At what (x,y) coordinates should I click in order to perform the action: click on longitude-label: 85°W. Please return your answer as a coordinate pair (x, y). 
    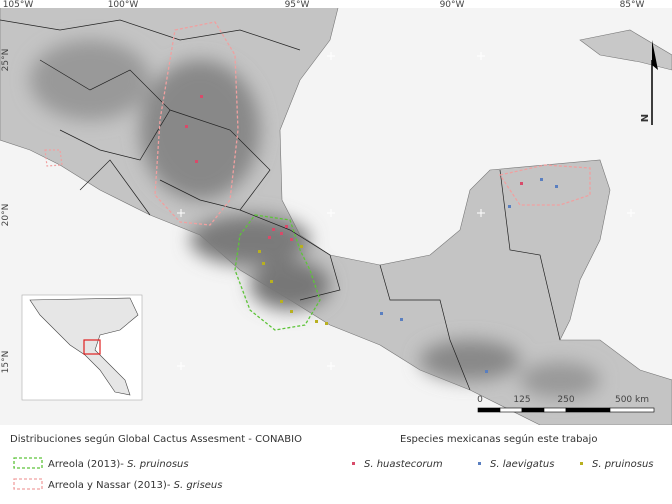
    Looking at the image, I should click on (632, 5).